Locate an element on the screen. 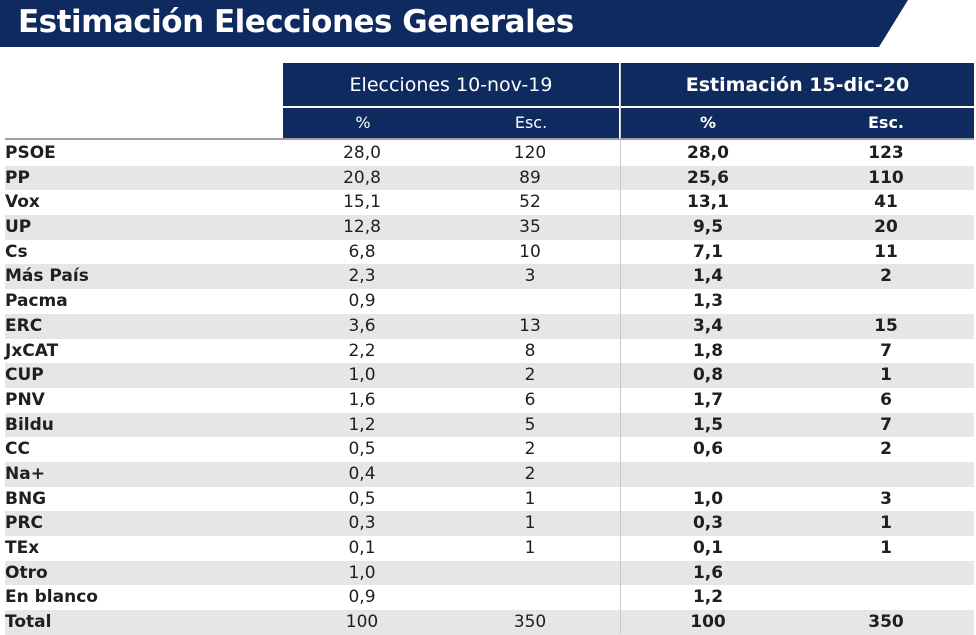 The height and width of the screenshot is (635, 976). table-row: Otro 1,0 1,6 is located at coordinates (489, 573).